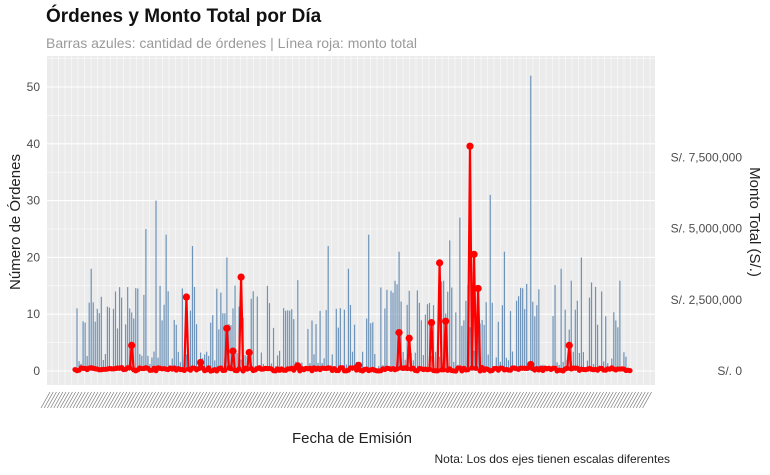 The height and width of the screenshot is (475, 770). Describe the element at coordinates (34, 257) in the screenshot. I see `left-tick-label: 20` at that location.